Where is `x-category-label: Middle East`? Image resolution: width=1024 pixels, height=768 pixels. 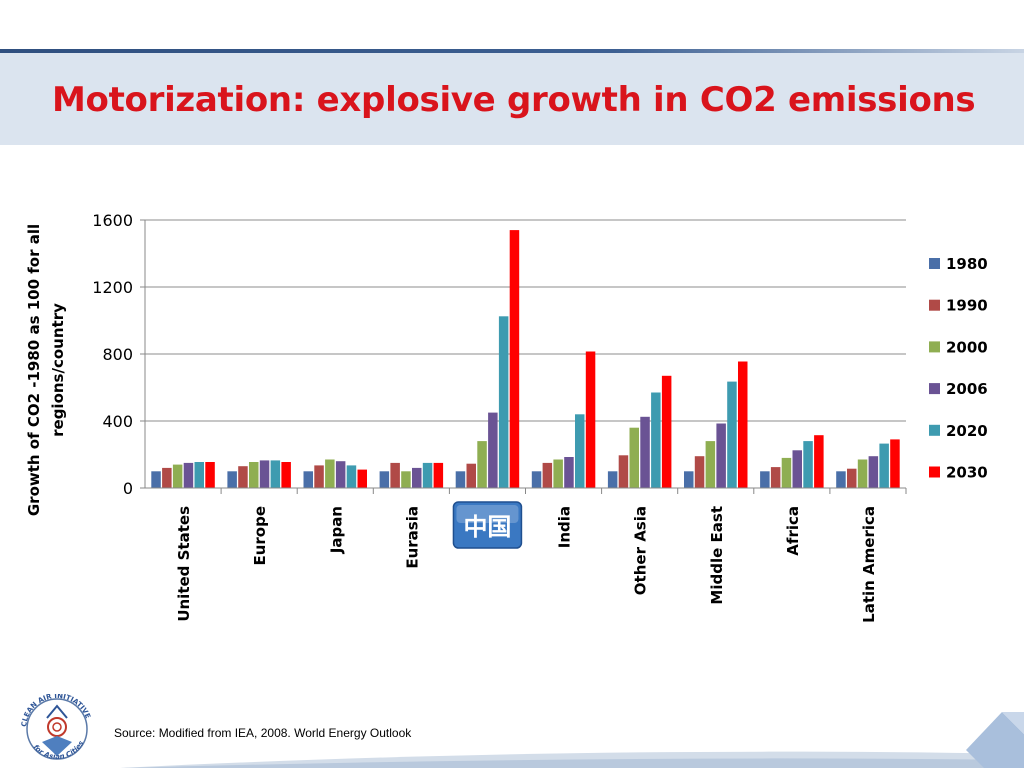
x-category-label: Middle East is located at coordinates (717, 555).